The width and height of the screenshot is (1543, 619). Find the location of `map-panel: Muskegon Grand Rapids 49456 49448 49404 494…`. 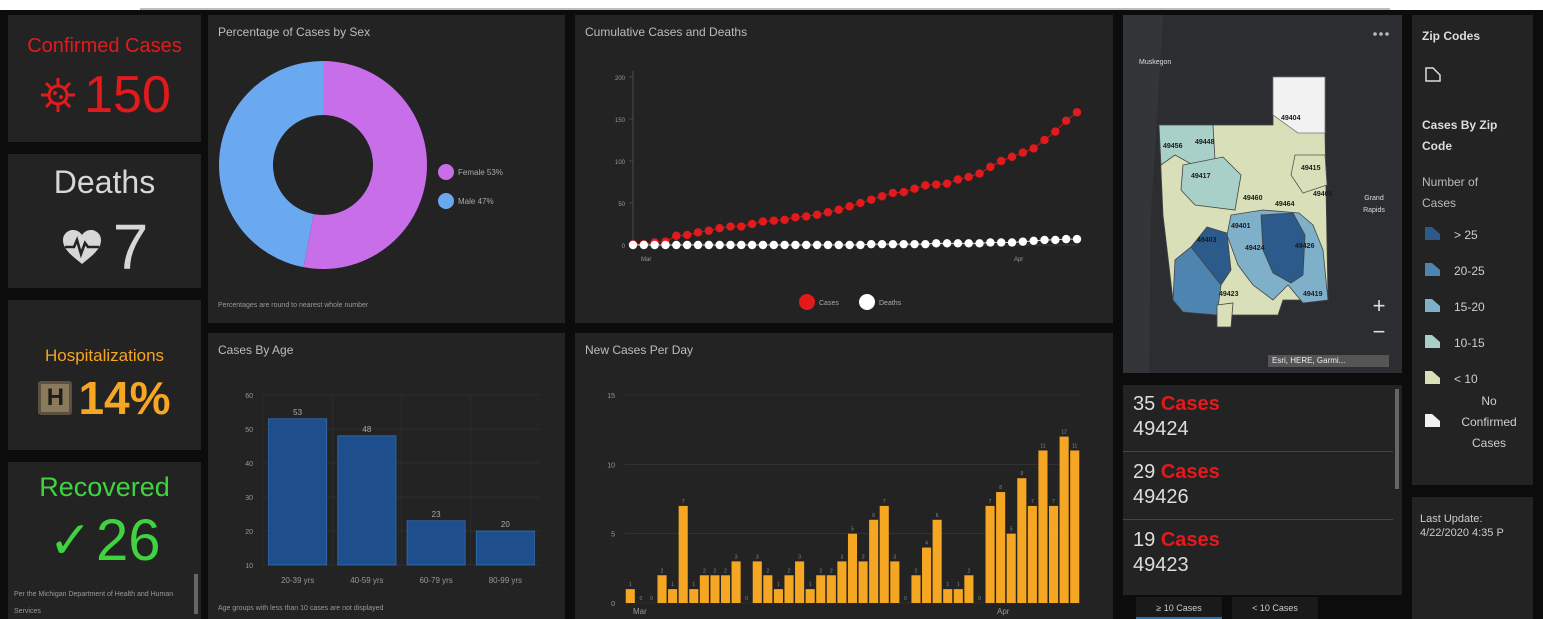

map-panel: Muskegon Grand Rapids 49456 49448 49404 494… is located at coordinates (1262, 194).